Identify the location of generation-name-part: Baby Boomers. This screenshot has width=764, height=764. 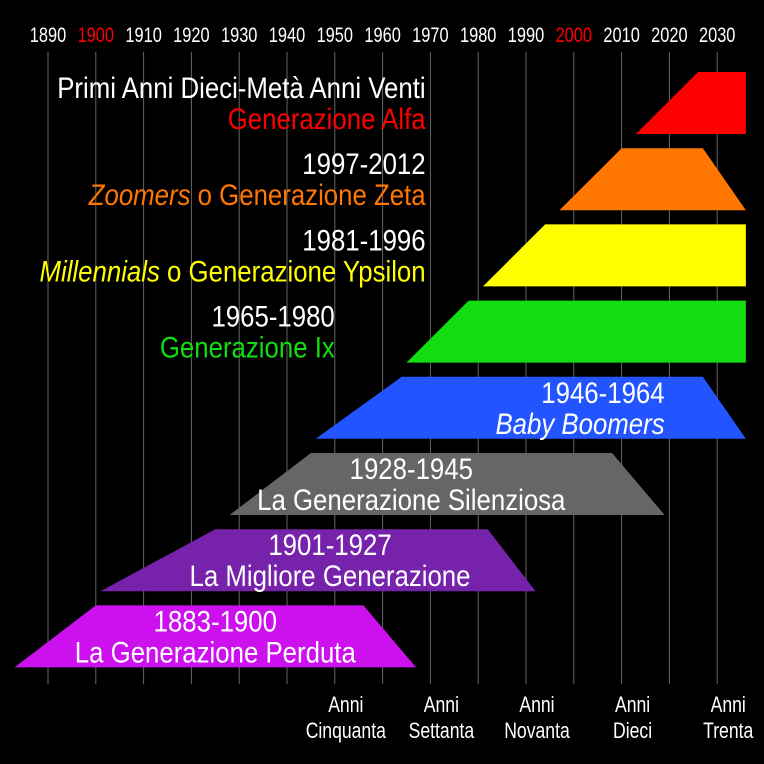
(579, 423).